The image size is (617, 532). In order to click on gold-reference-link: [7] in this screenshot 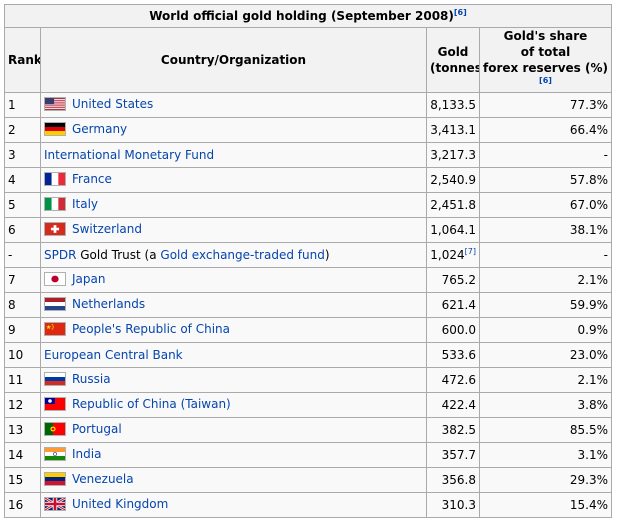, I will do `click(470, 251)`.